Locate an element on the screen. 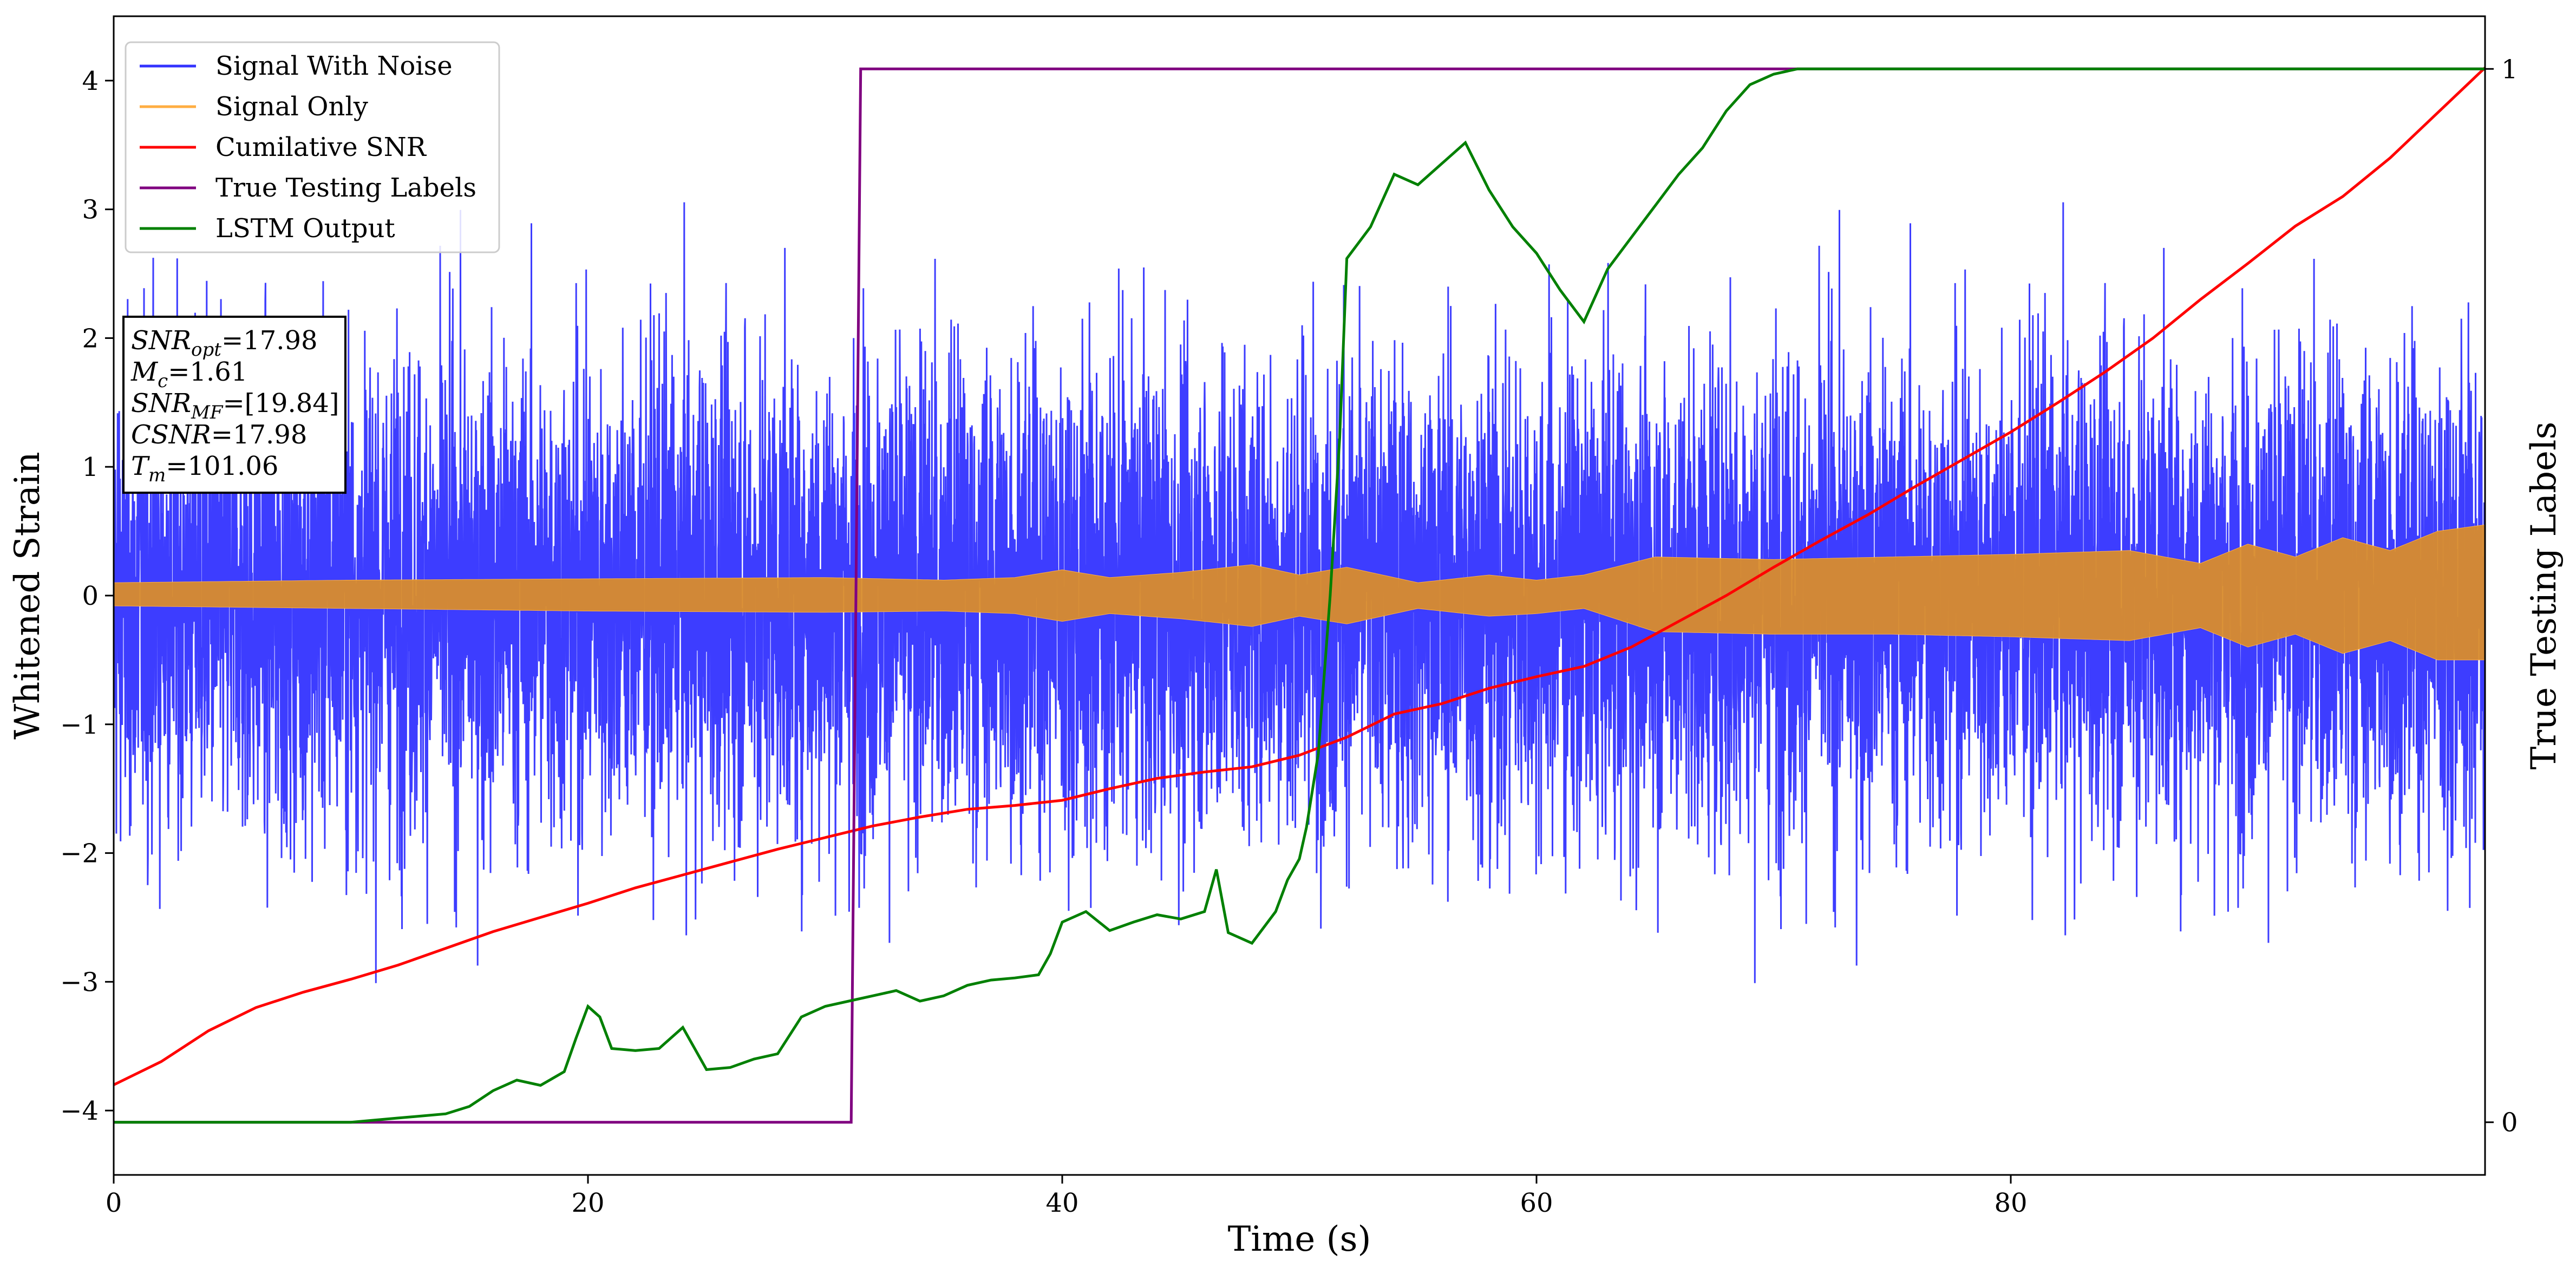  y-left-tick-label: 0 is located at coordinates (90, 596).